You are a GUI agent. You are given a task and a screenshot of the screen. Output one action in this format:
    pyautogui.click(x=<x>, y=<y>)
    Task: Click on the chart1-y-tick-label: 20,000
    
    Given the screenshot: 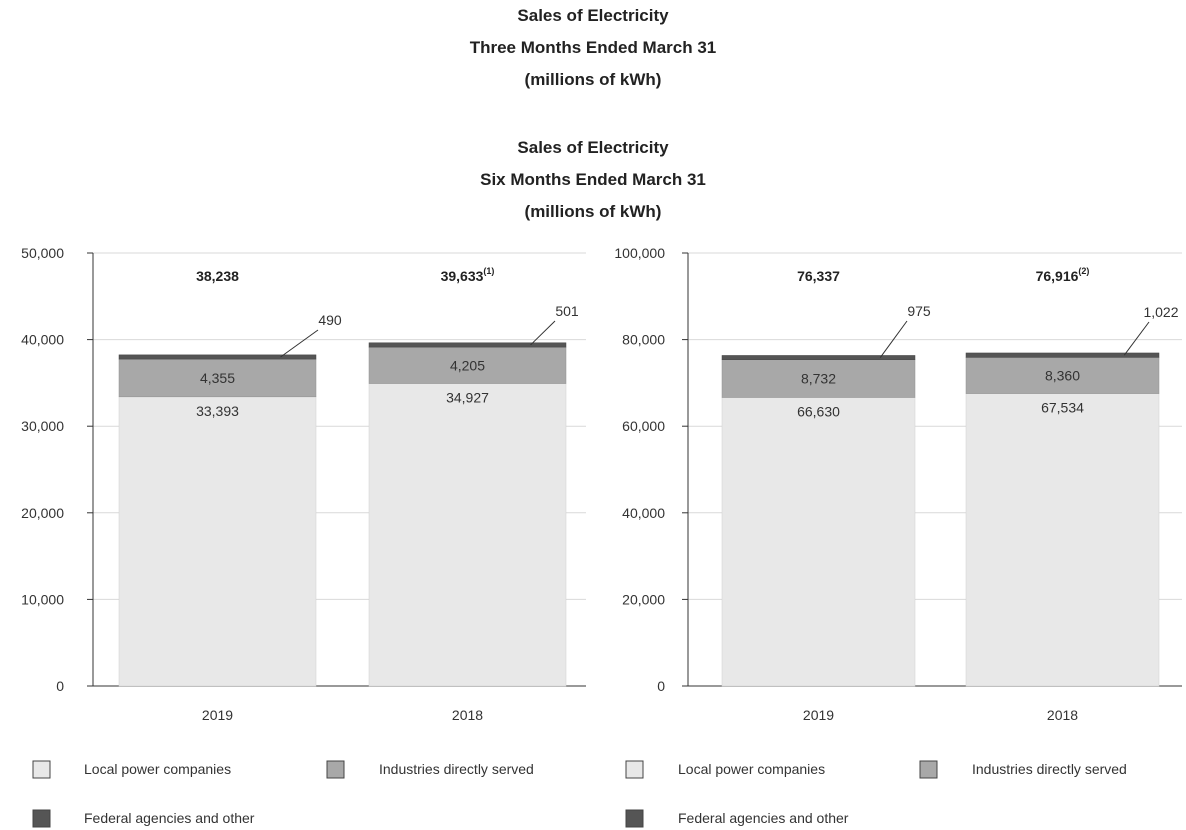 What is the action you would take?
    pyautogui.click(x=42, y=513)
    